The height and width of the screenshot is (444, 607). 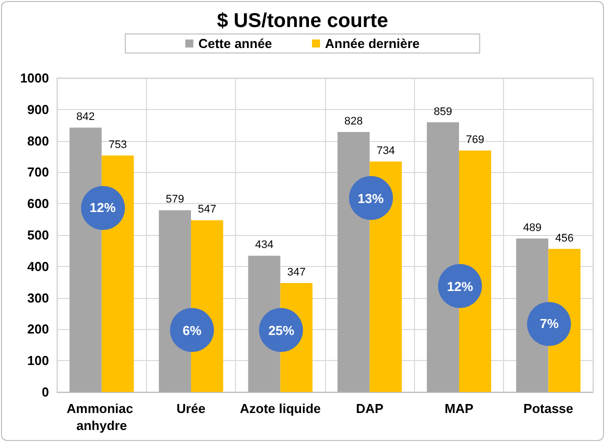 I want to click on x-tick-label: Potasse, so click(x=548, y=408).